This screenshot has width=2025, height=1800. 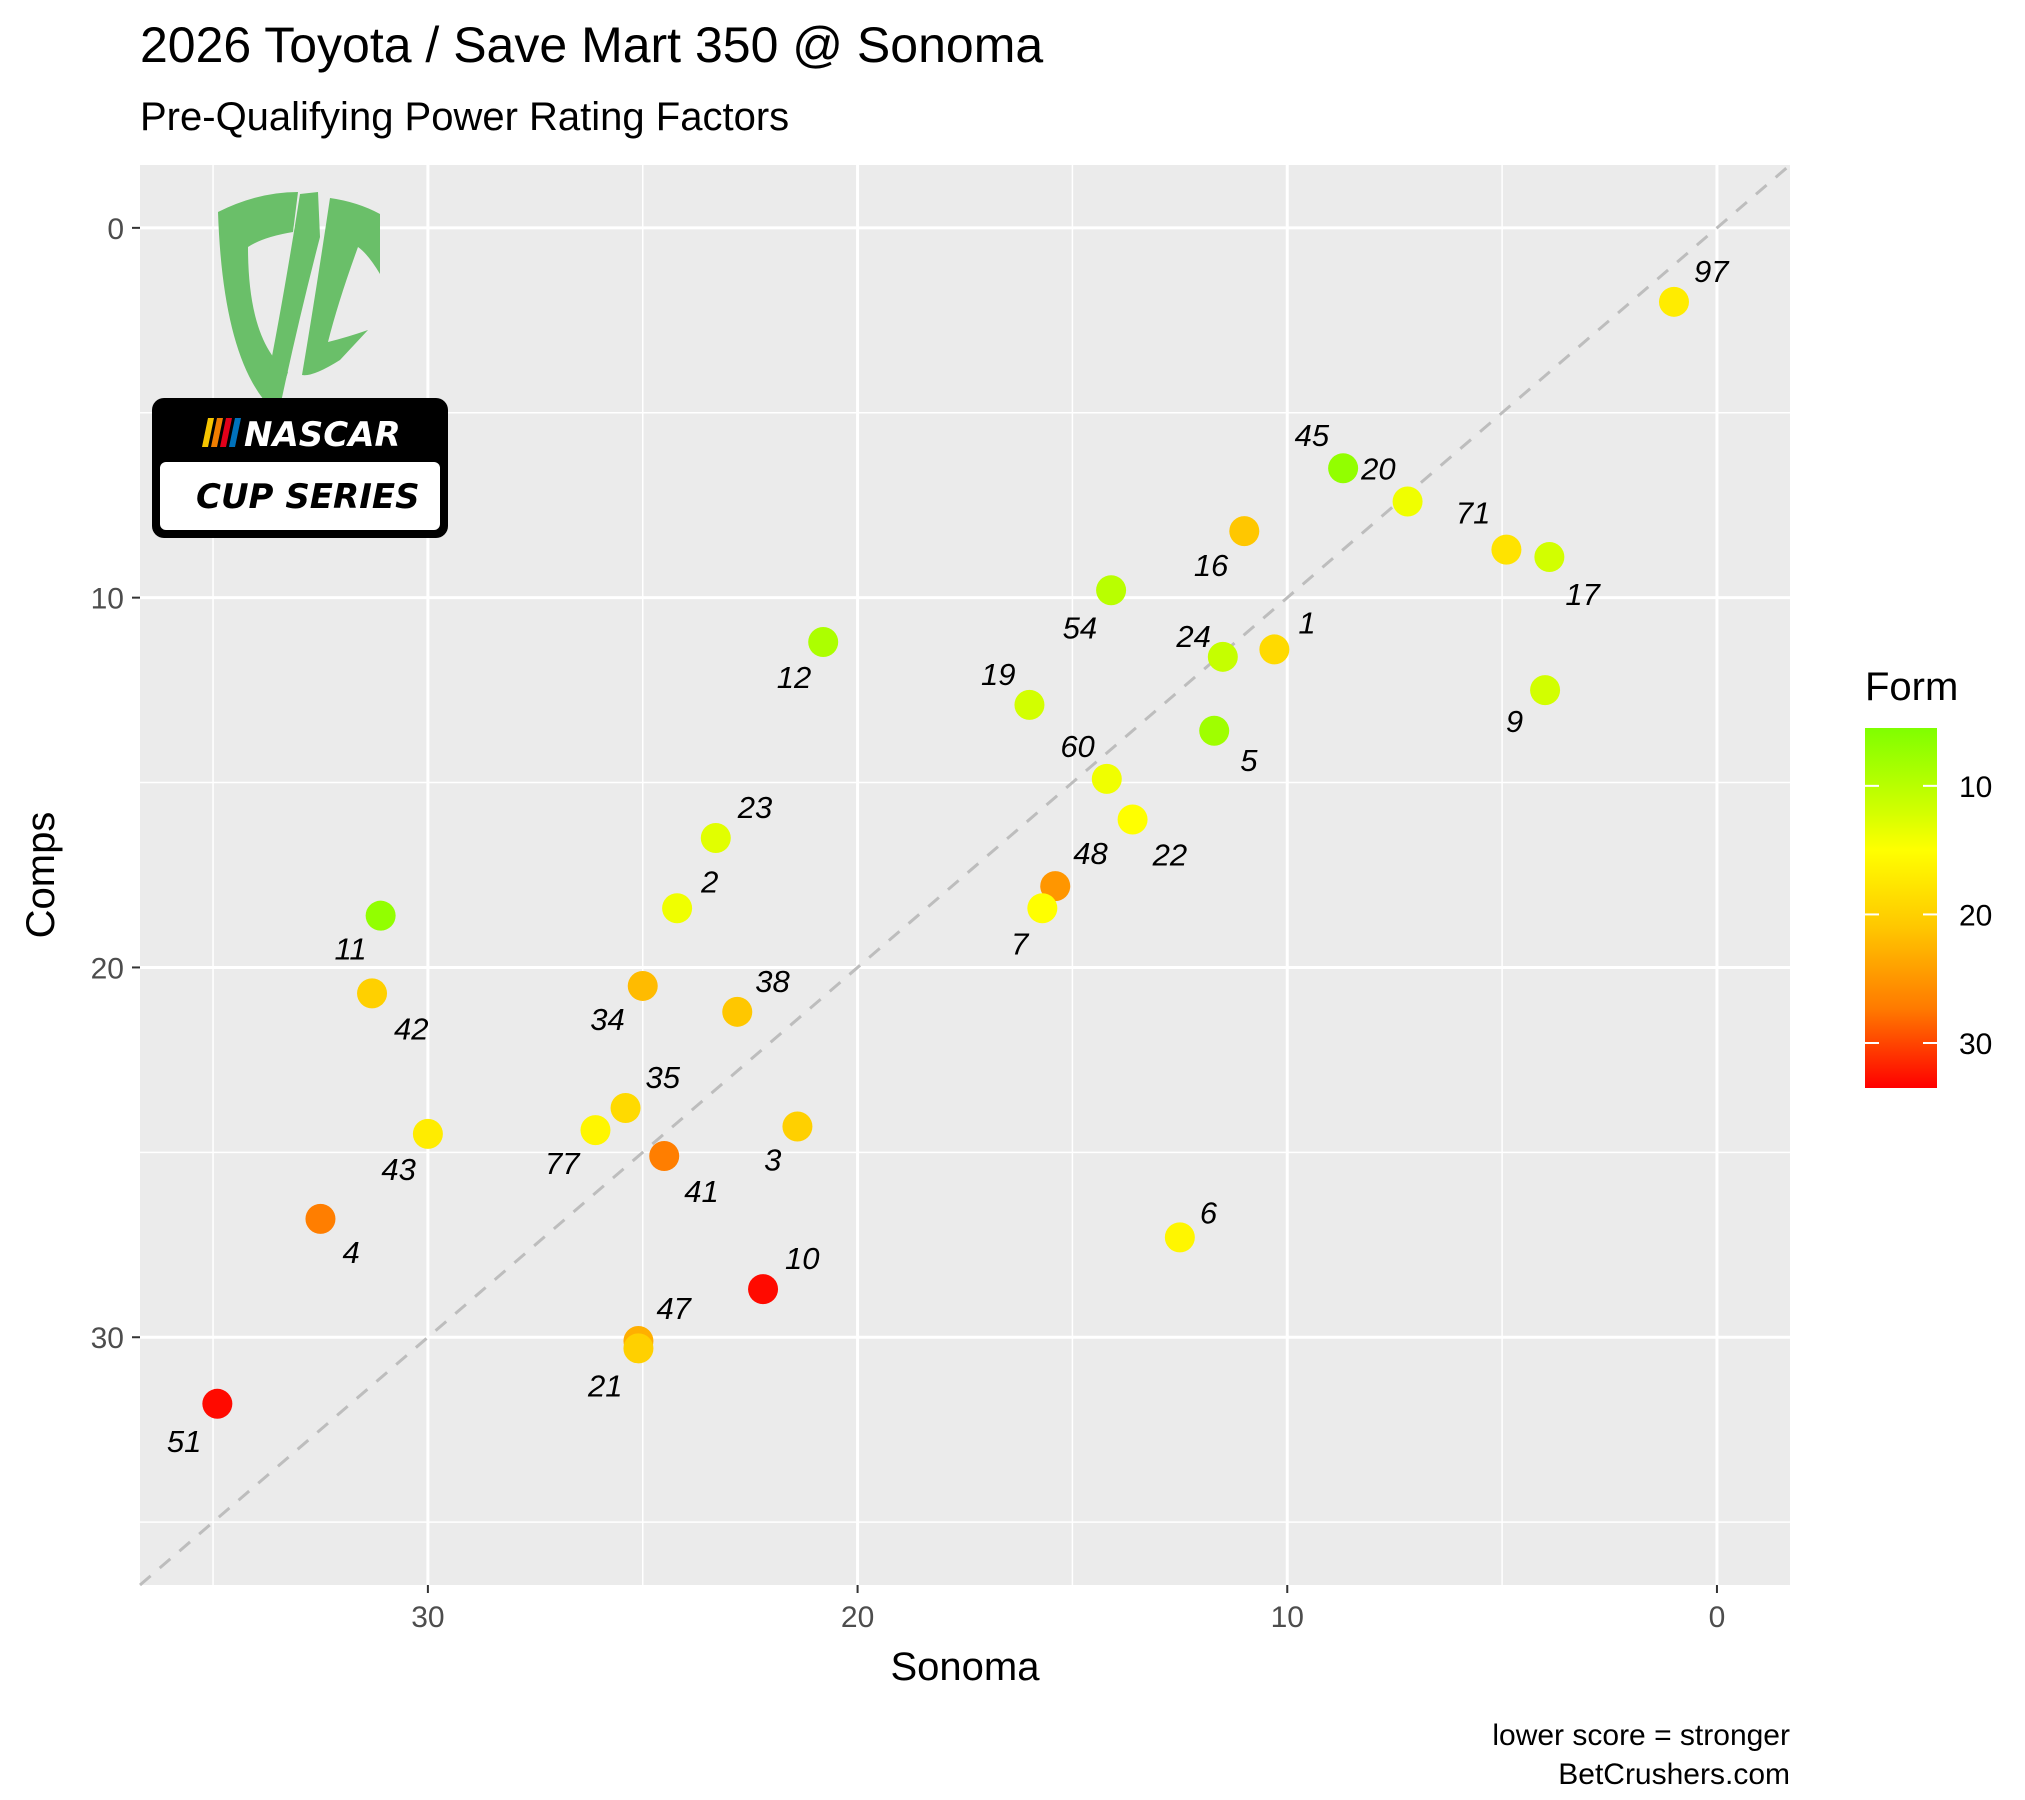 I want to click on label-car-1: 1, so click(x=1306, y=622).